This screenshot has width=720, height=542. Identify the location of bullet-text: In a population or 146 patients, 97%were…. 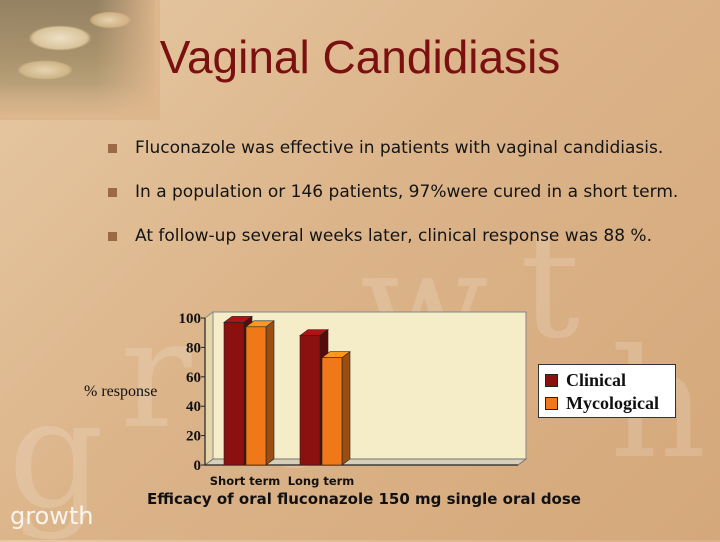
(407, 192).